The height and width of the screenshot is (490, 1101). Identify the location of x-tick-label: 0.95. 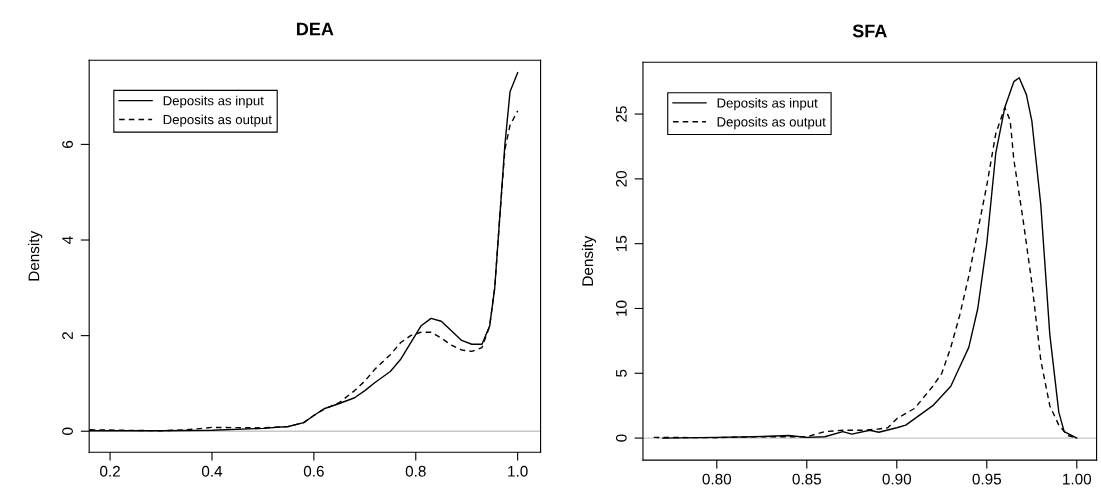
(987, 479).